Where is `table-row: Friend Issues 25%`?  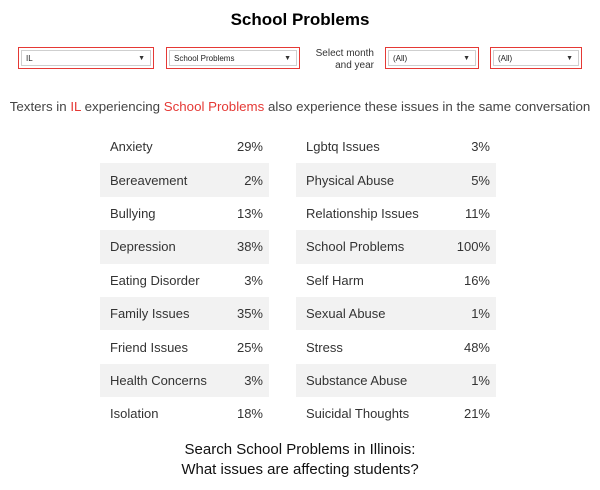 table-row: Friend Issues 25% is located at coordinates (184, 346).